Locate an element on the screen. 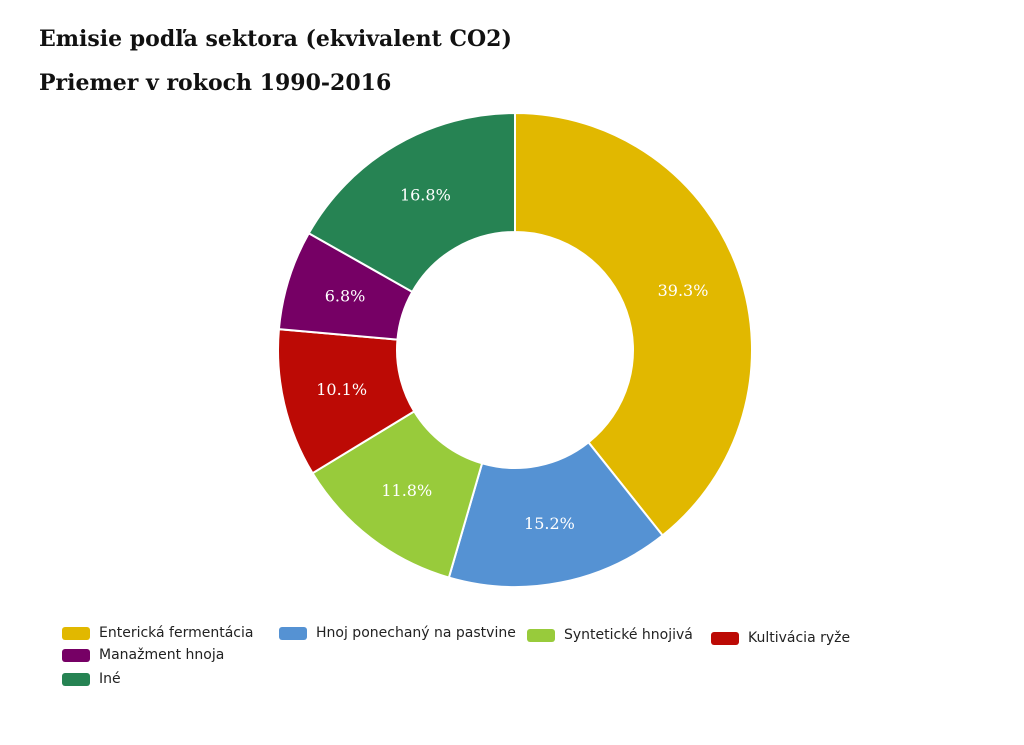 The height and width of the screenshot is (745, 1024). legend-item-entericka-fermentacia: Enterická fermentácia is located at coordinates (157, 633).